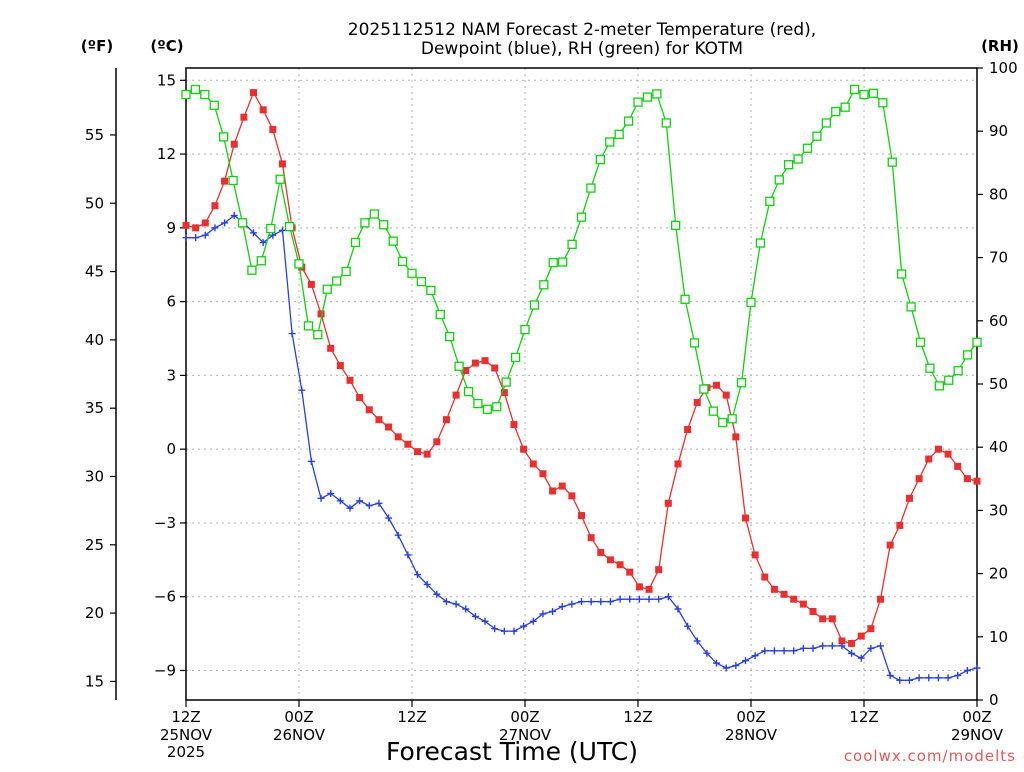 This screenshot has width=1024, height=772. What do you see at coordinates (166, 46) in the screenshot?
I see `celsius-unit-label: (ºC)` at bounding box center [166, 46].